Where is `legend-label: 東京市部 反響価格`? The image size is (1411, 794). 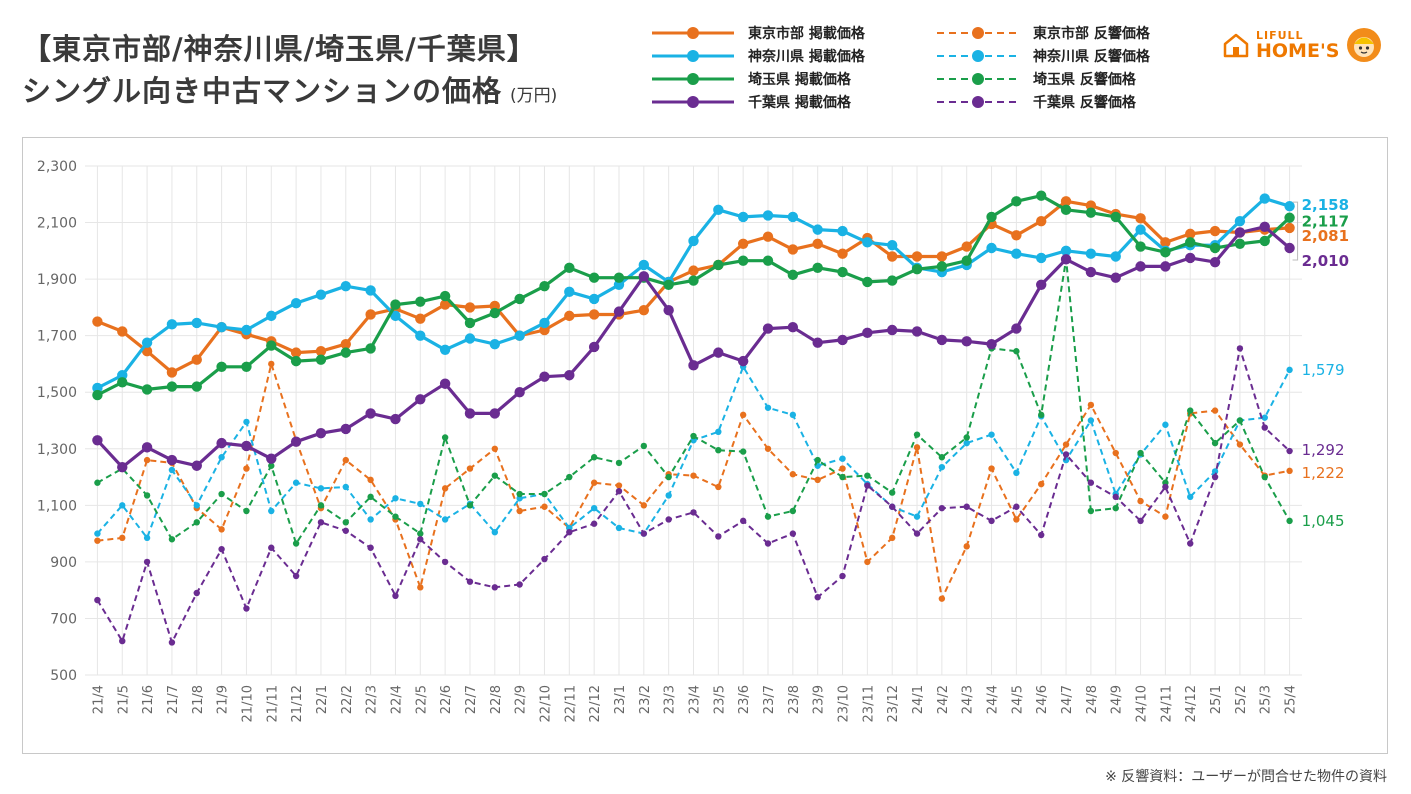
legend-label: 東京市部 反響価格 is located at coordinates (1091, 34).